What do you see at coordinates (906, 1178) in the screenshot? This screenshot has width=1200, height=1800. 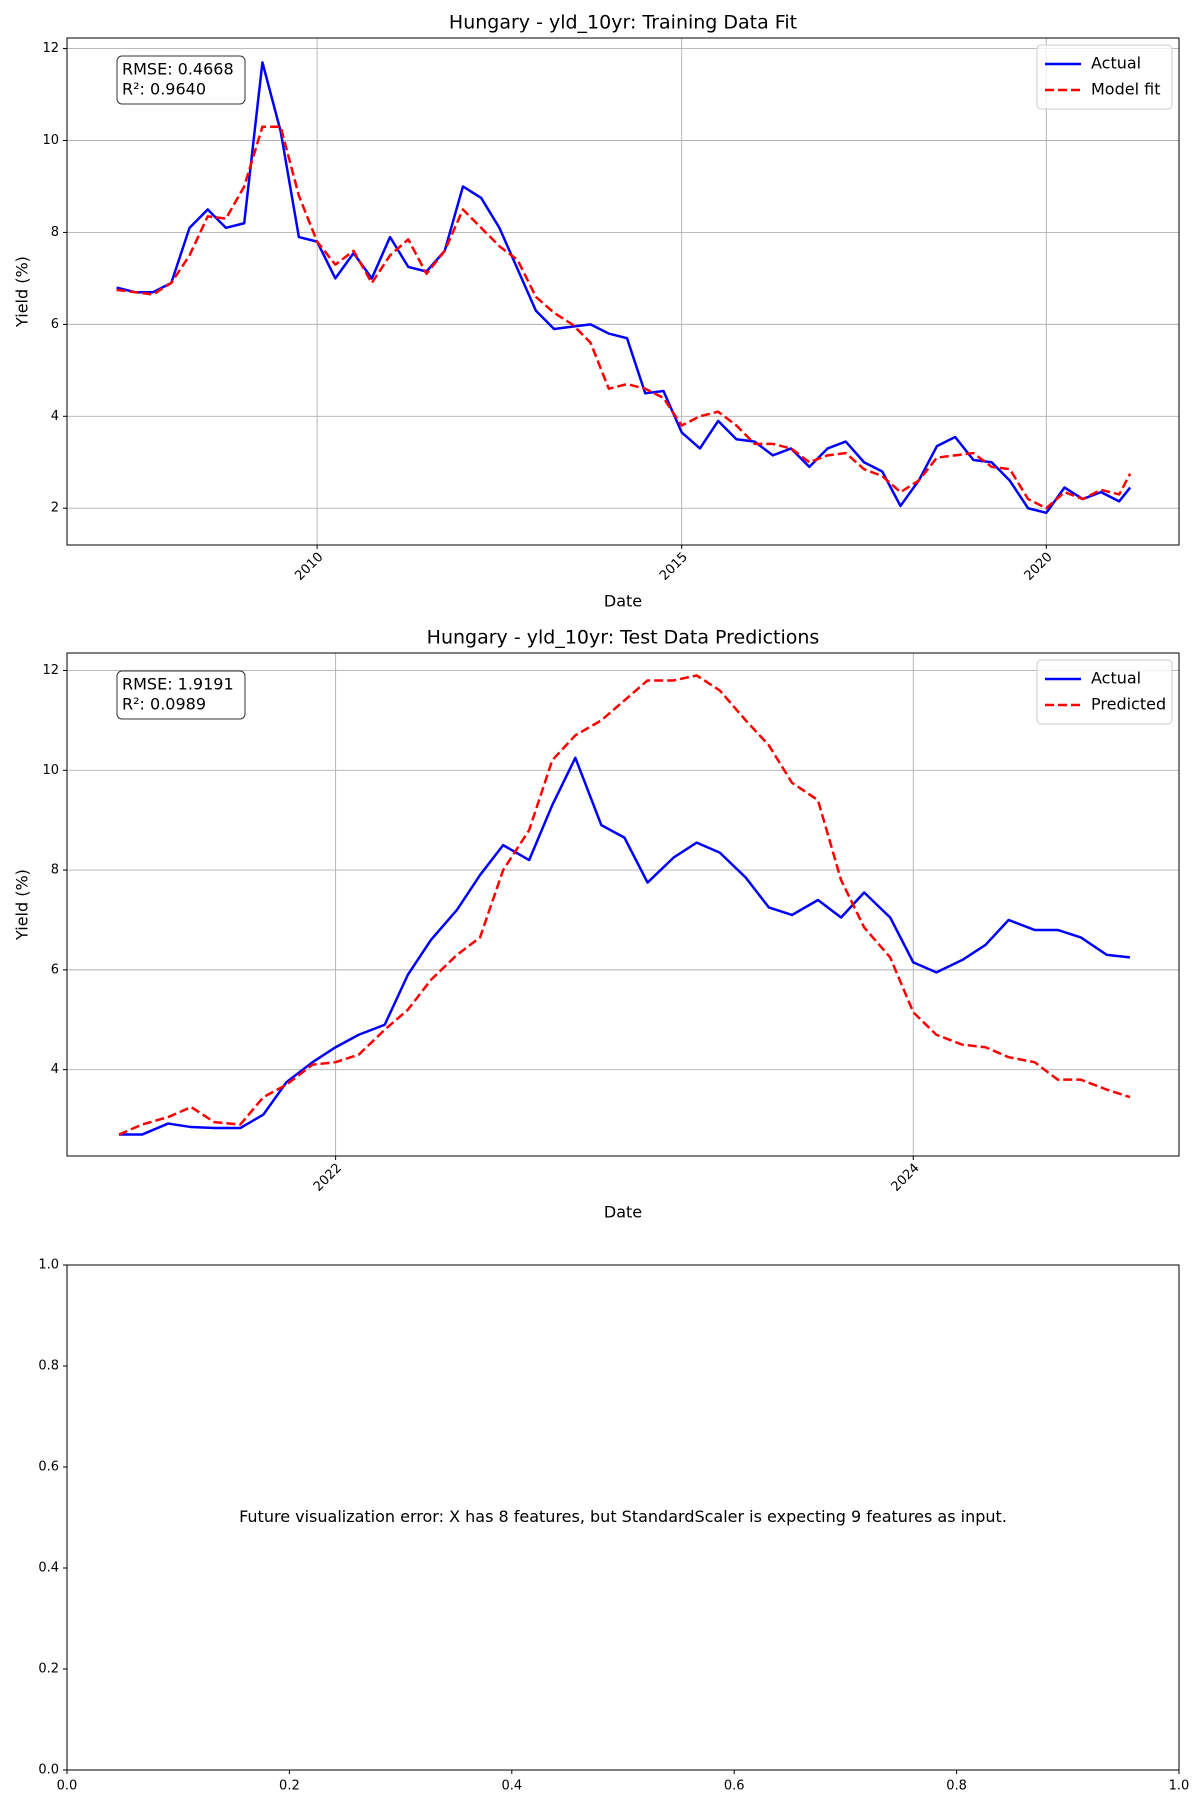 I see `x-tick-label: 2024` at bounding box center [906, 1178].